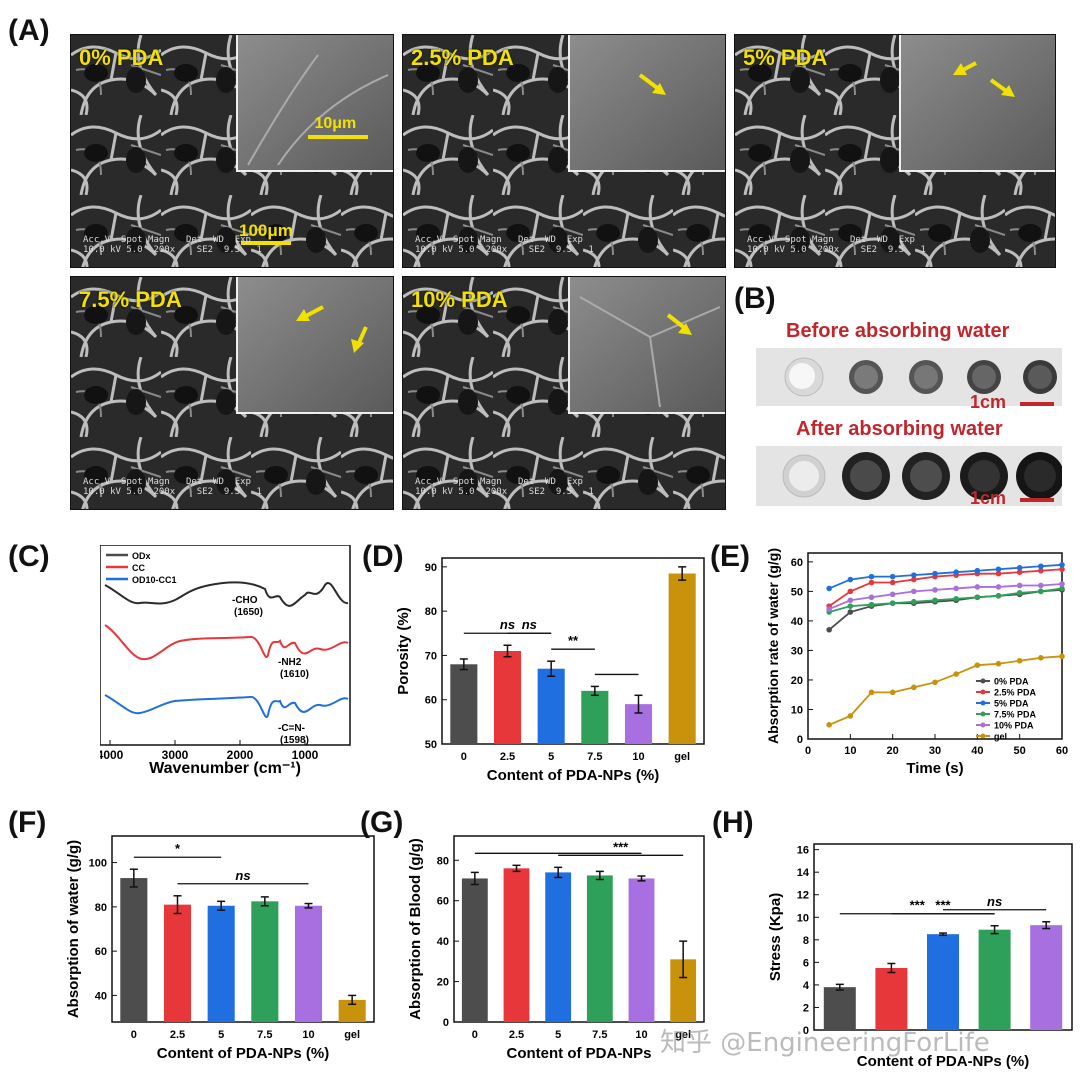 The height and width of the screenshot is (1085, 1080). I want to click on annotation: (1610), so click(294, 674).